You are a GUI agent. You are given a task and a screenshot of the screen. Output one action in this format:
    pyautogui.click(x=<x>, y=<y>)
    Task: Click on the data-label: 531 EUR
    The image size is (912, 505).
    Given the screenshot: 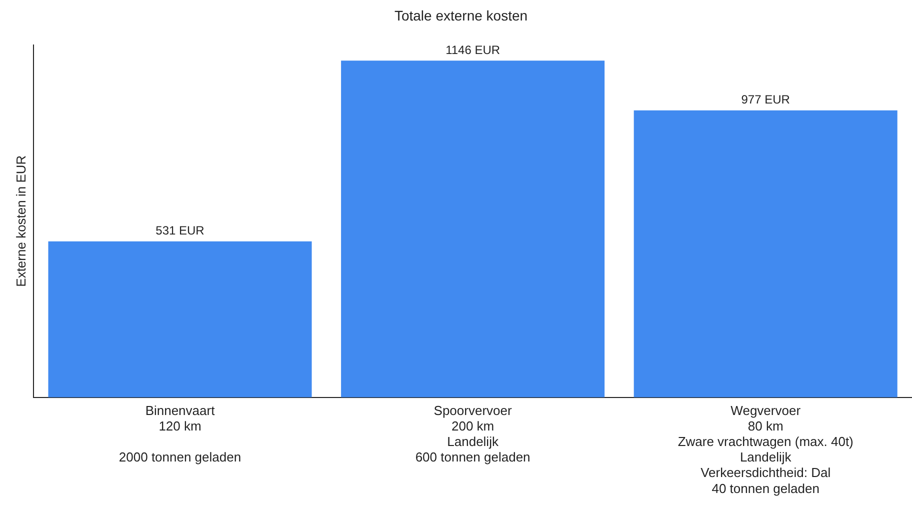 What is the action you would take?
    pyautogui.click(x=180, y=231)
    